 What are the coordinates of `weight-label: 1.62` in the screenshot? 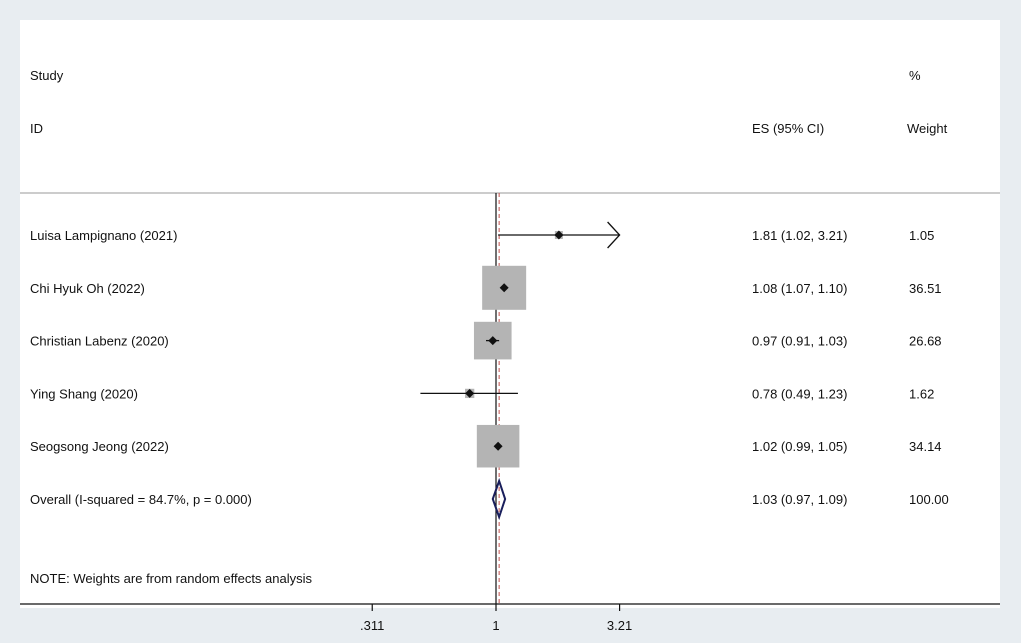 It's located at (921, 393).